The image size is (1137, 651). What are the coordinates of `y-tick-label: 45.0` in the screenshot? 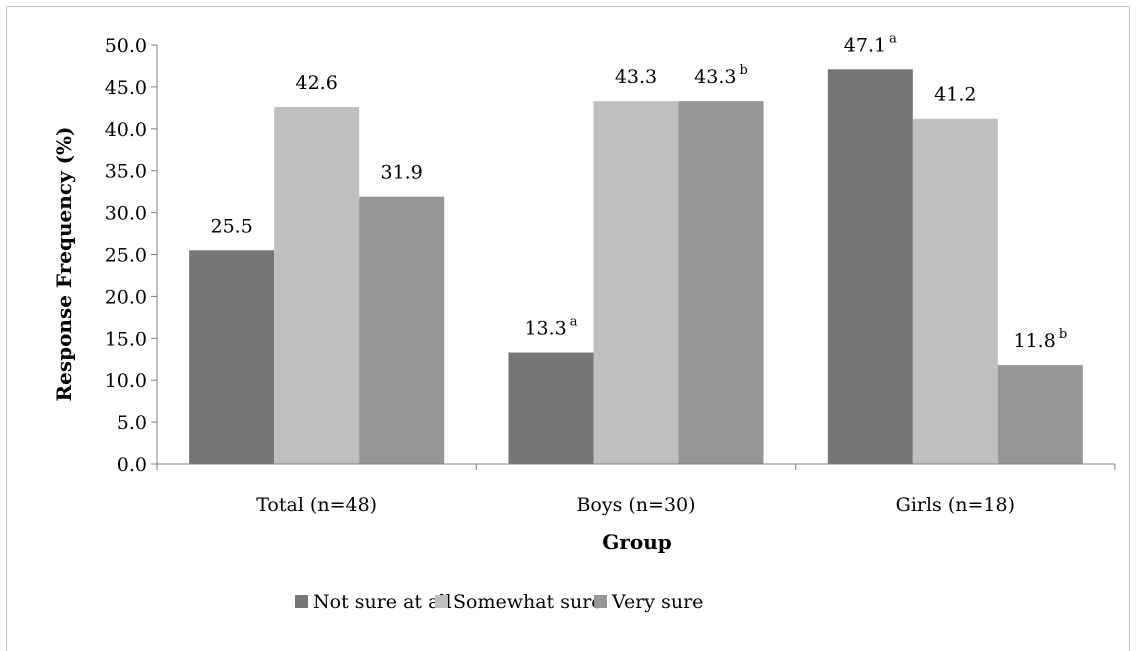 It's located at (126, 88).